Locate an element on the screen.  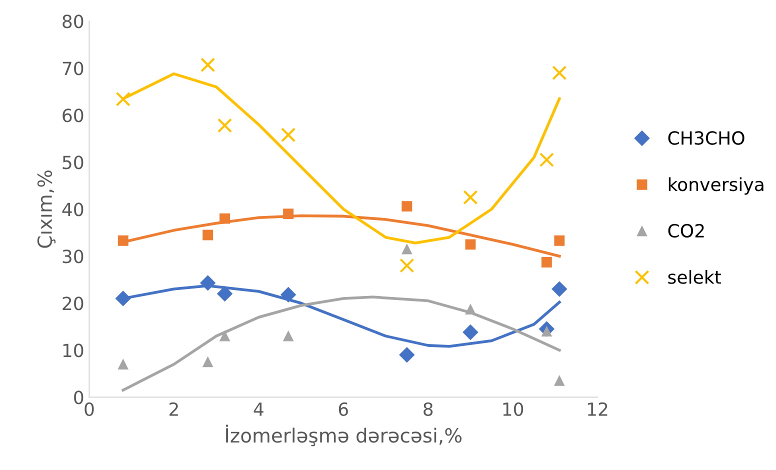
y-tick-label: 20 is located at coordinates (73, 303).